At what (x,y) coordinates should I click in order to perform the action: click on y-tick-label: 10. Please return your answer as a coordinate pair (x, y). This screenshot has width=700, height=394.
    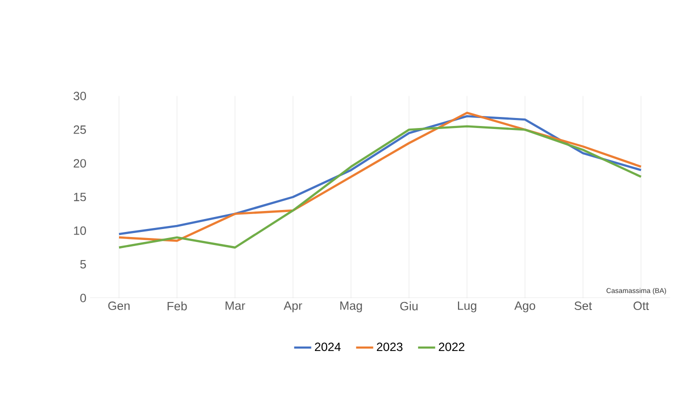
    Looking at the image, I should click on (80, 230).